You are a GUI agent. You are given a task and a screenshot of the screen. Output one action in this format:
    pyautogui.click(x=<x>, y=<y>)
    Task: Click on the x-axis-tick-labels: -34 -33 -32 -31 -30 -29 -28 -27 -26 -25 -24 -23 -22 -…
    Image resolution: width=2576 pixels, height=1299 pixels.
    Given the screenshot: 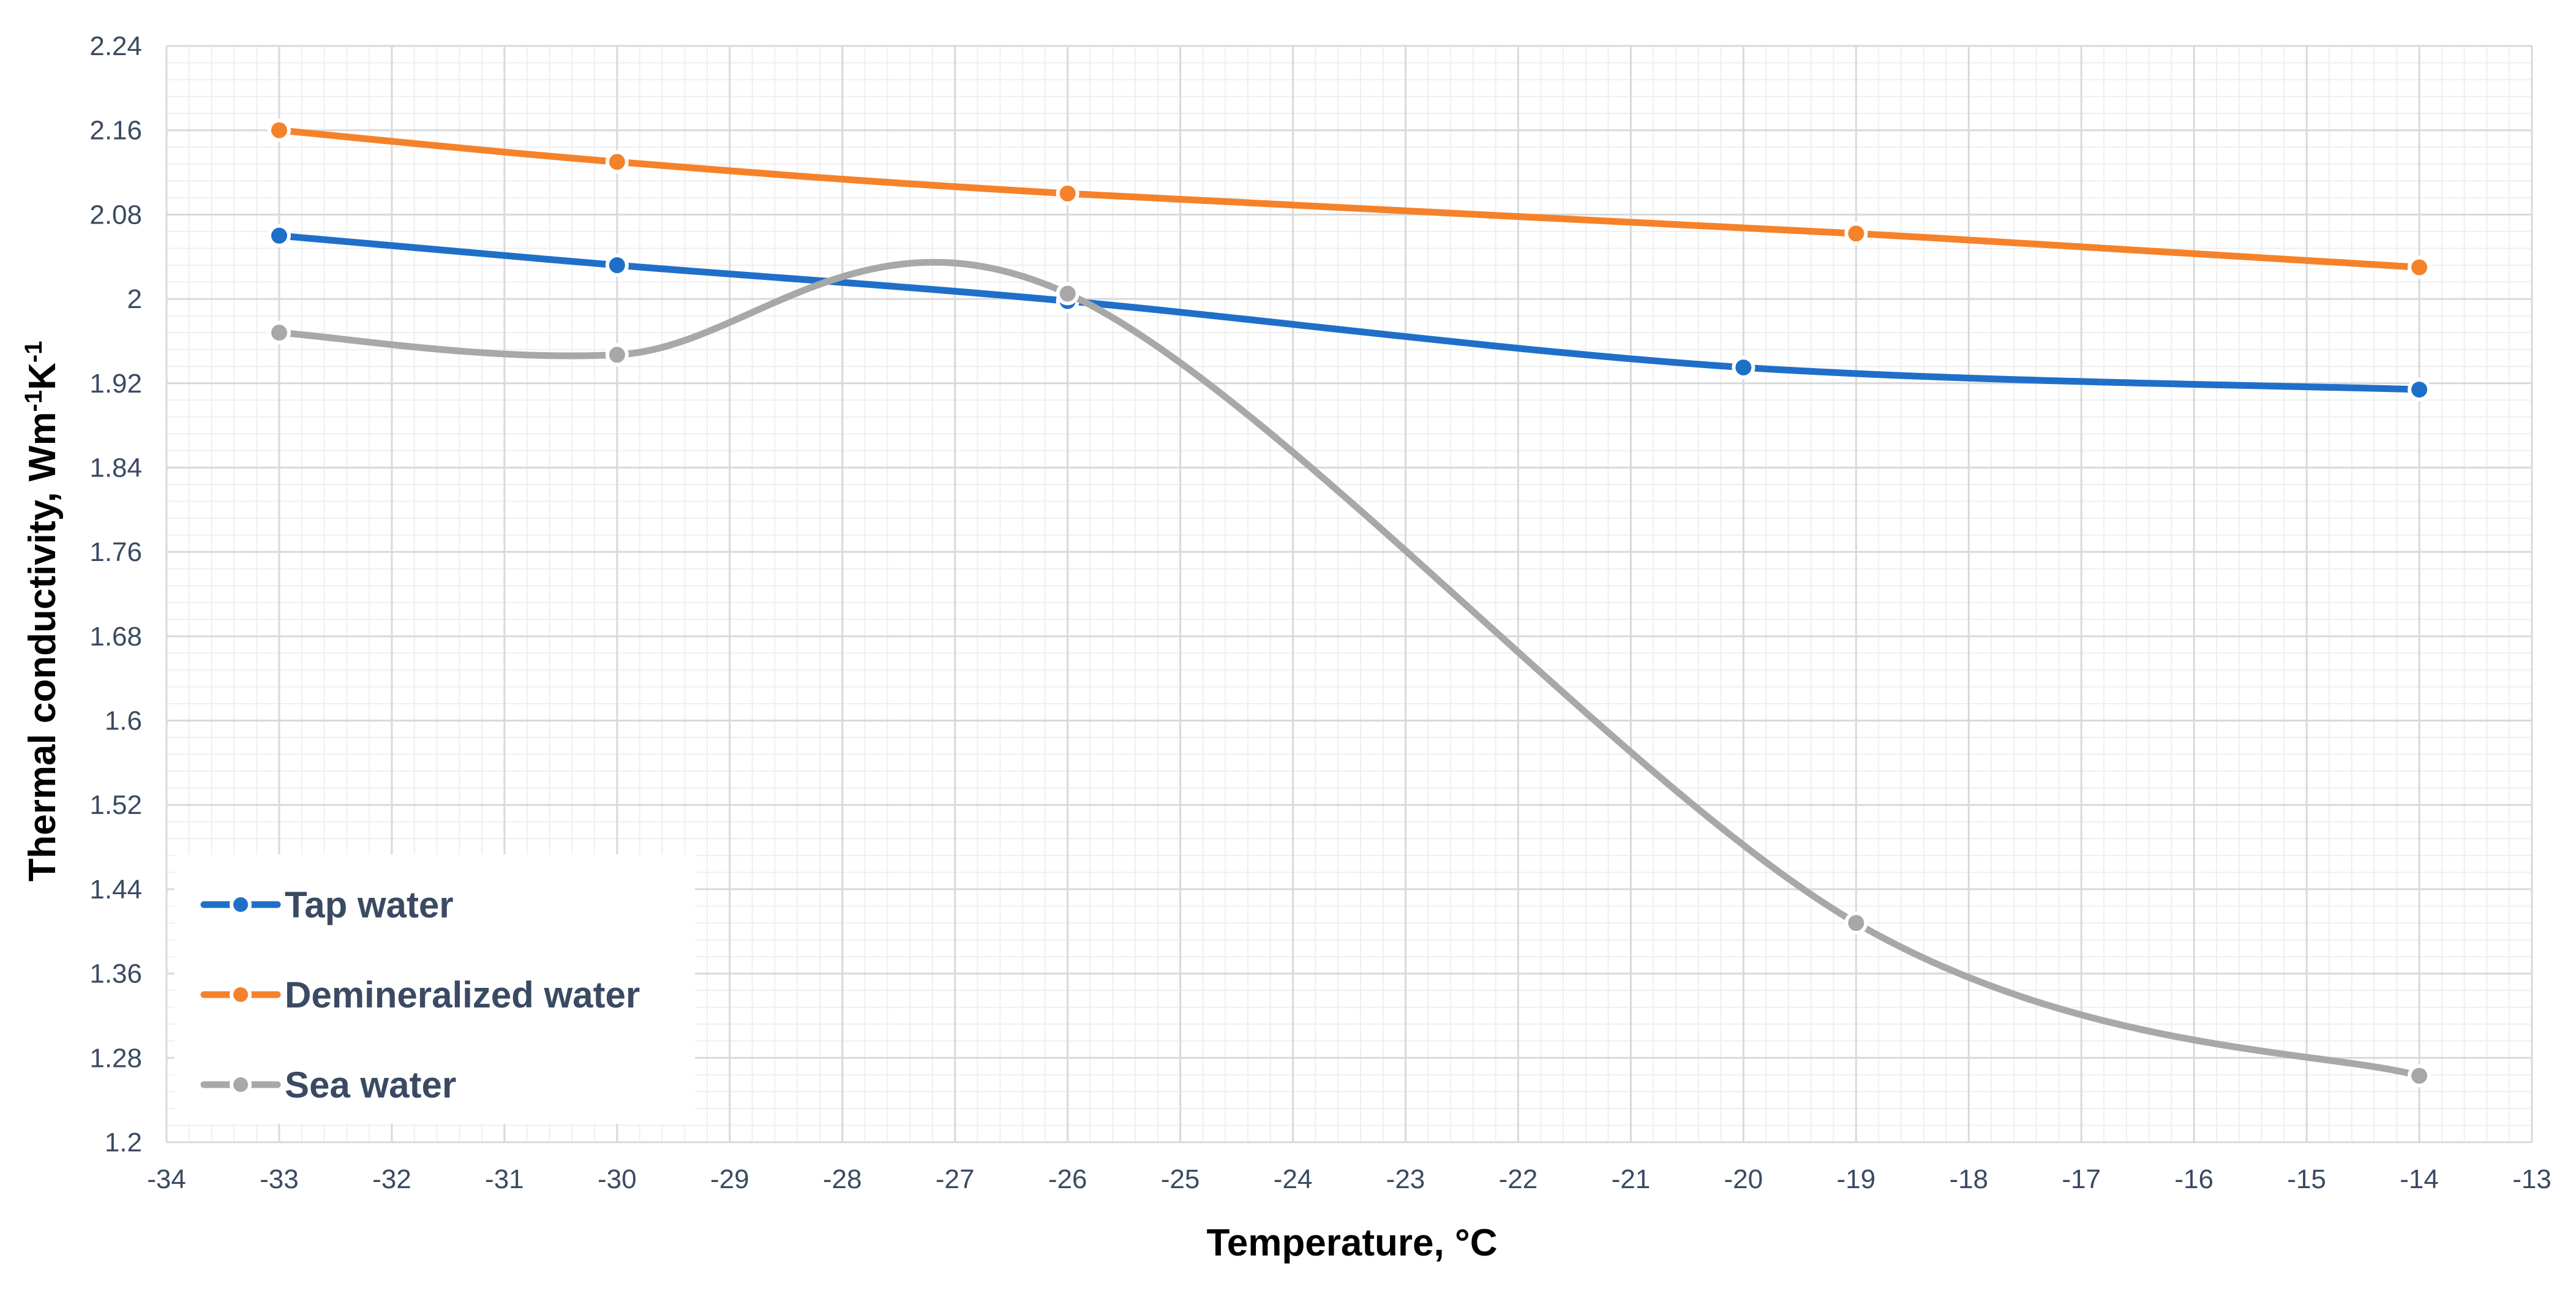 What is the action you would take?
    pyautogui.click(x=1349, y=1179)
    